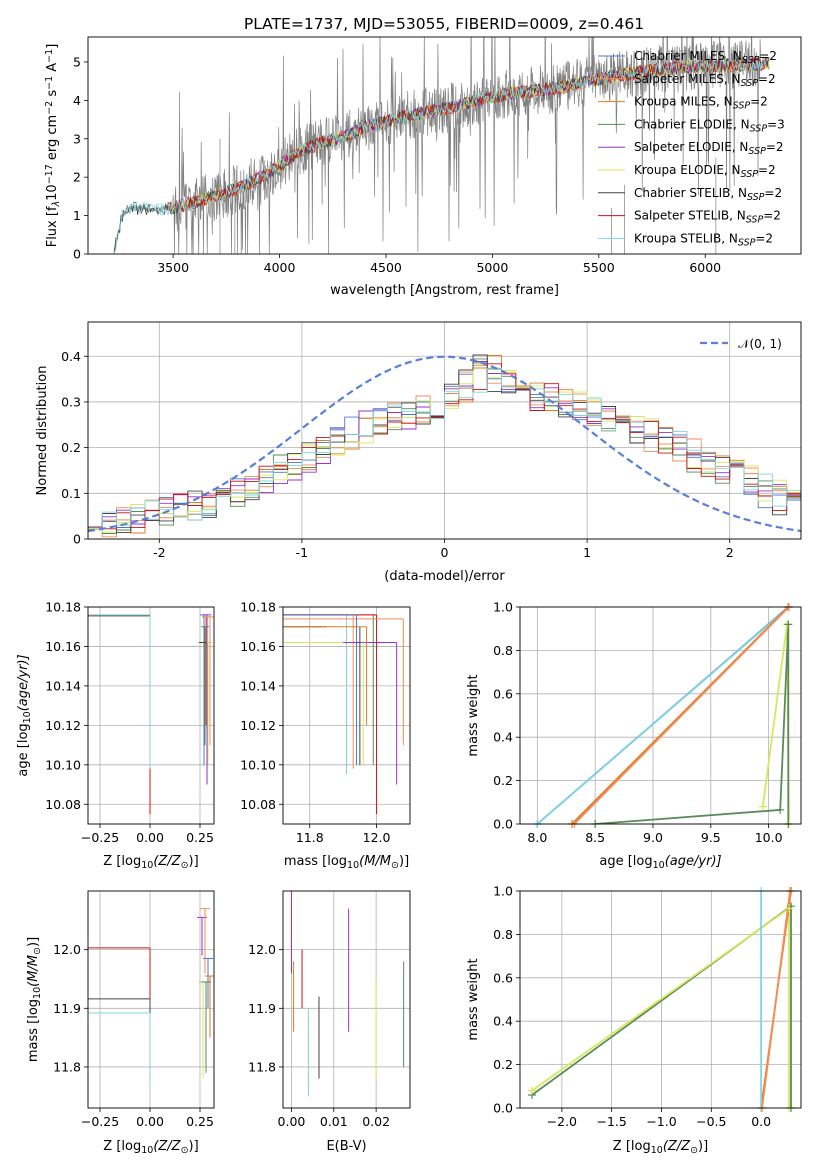 Image resolution: width=819 pixels, height=1170 pixels. Describe the element at coordinates (33, 971) in the screenshot. I see `y-axis-label-part: (M/M` at that location.